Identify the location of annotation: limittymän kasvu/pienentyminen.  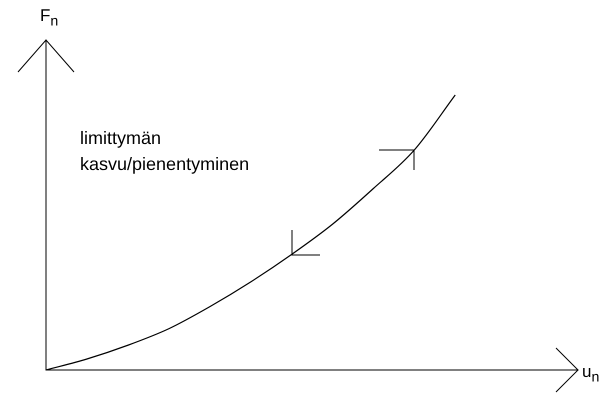
(165, 151).